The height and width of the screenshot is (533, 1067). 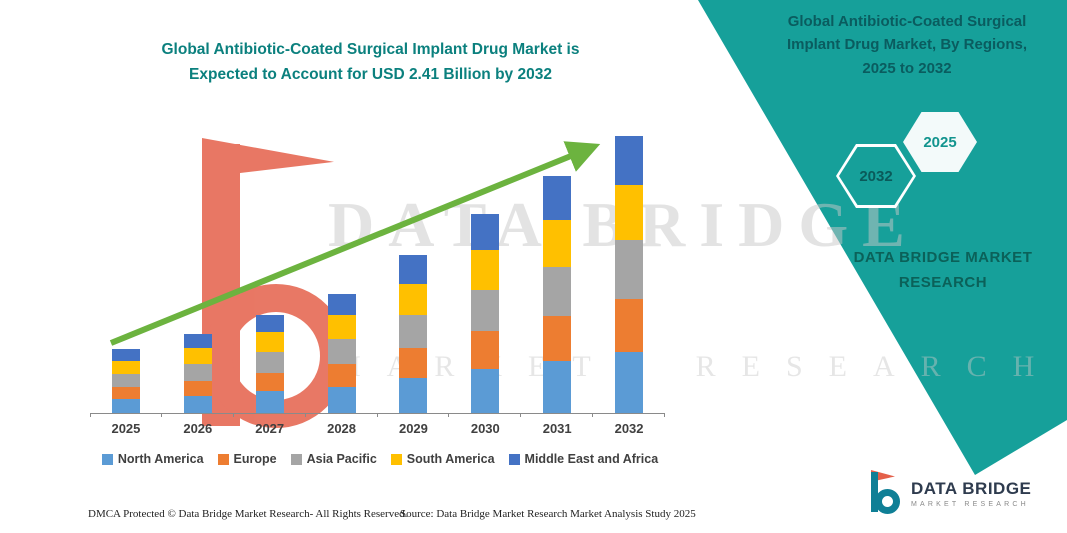 What do you see at coordinates (940, 142) in the screenshot?
I see `hexagon-2025-label: 2025` at bounding box center [940, 142].